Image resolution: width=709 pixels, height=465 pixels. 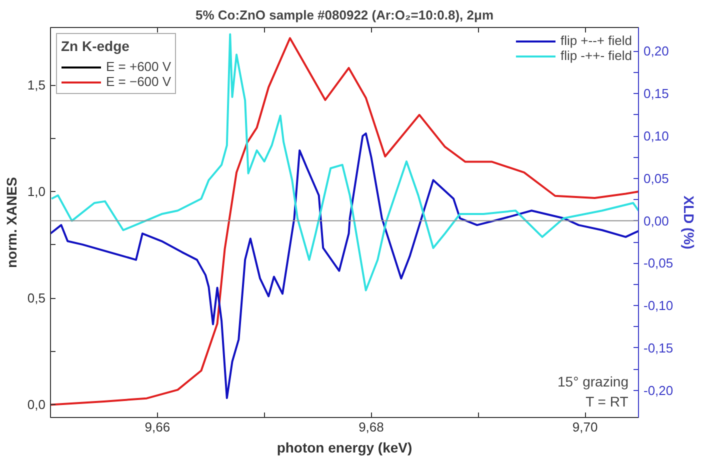 I want to click on x-tick-label: 9,66, so click(x=157, y=427).